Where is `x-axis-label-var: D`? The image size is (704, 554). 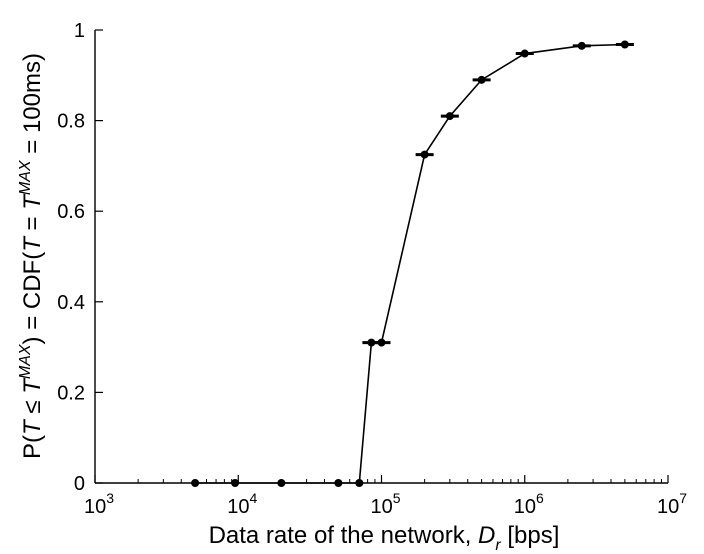
x-axis-label-var: D is located at coordinates (486, 535).